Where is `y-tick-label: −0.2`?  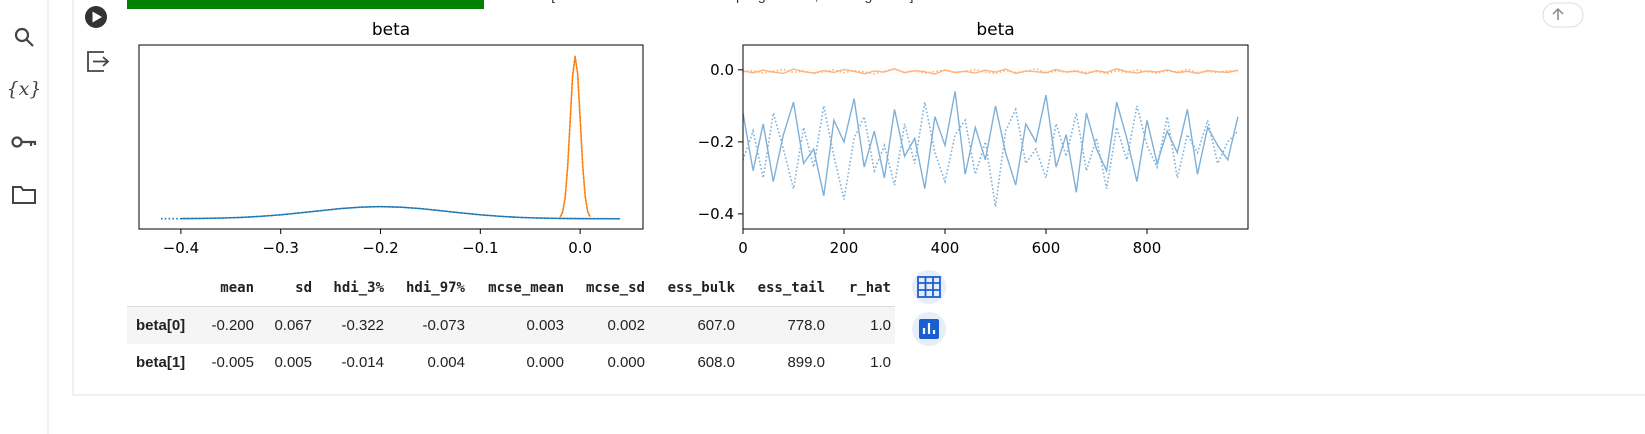
y-tick-label: −0.2 is located at coordinates (716, 142).